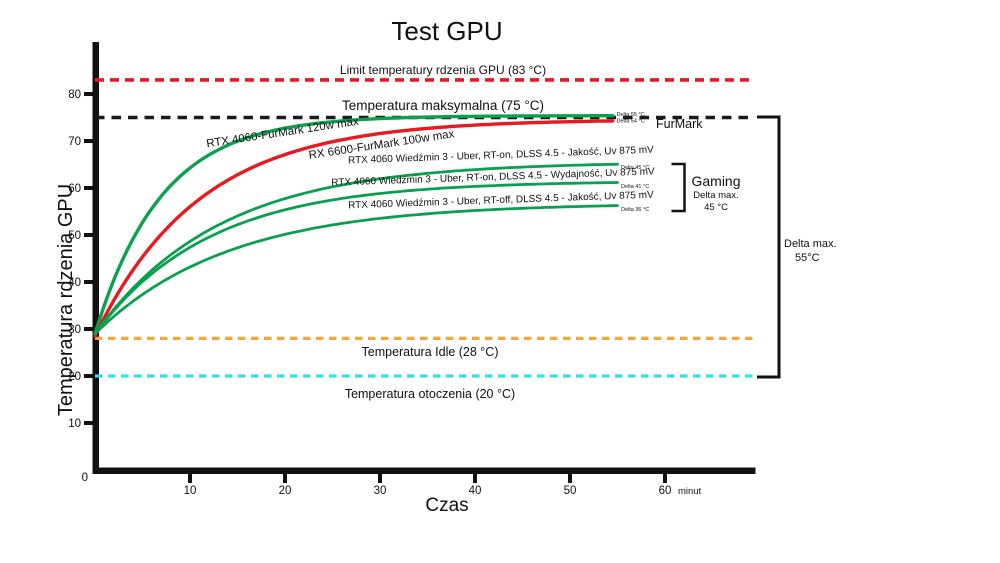 The height and width of the screenshot is (563, 1000). What do you see at coordinates (716, 207) in the screenshot?
I see `gaming-delta-value-label: 45 °C` at bounding box center [716, 207].